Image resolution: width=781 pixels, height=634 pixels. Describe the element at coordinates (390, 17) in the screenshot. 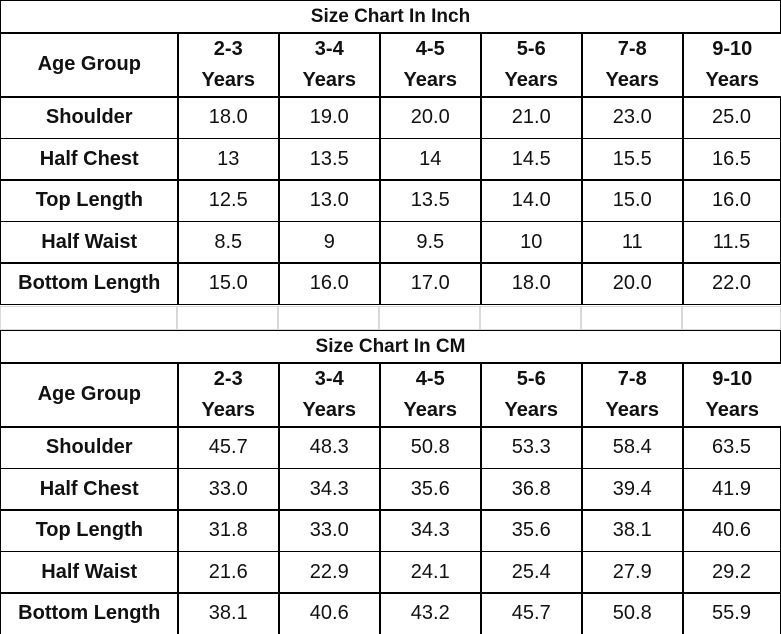

I see `table-title: Size Chart In Inch` at that location.